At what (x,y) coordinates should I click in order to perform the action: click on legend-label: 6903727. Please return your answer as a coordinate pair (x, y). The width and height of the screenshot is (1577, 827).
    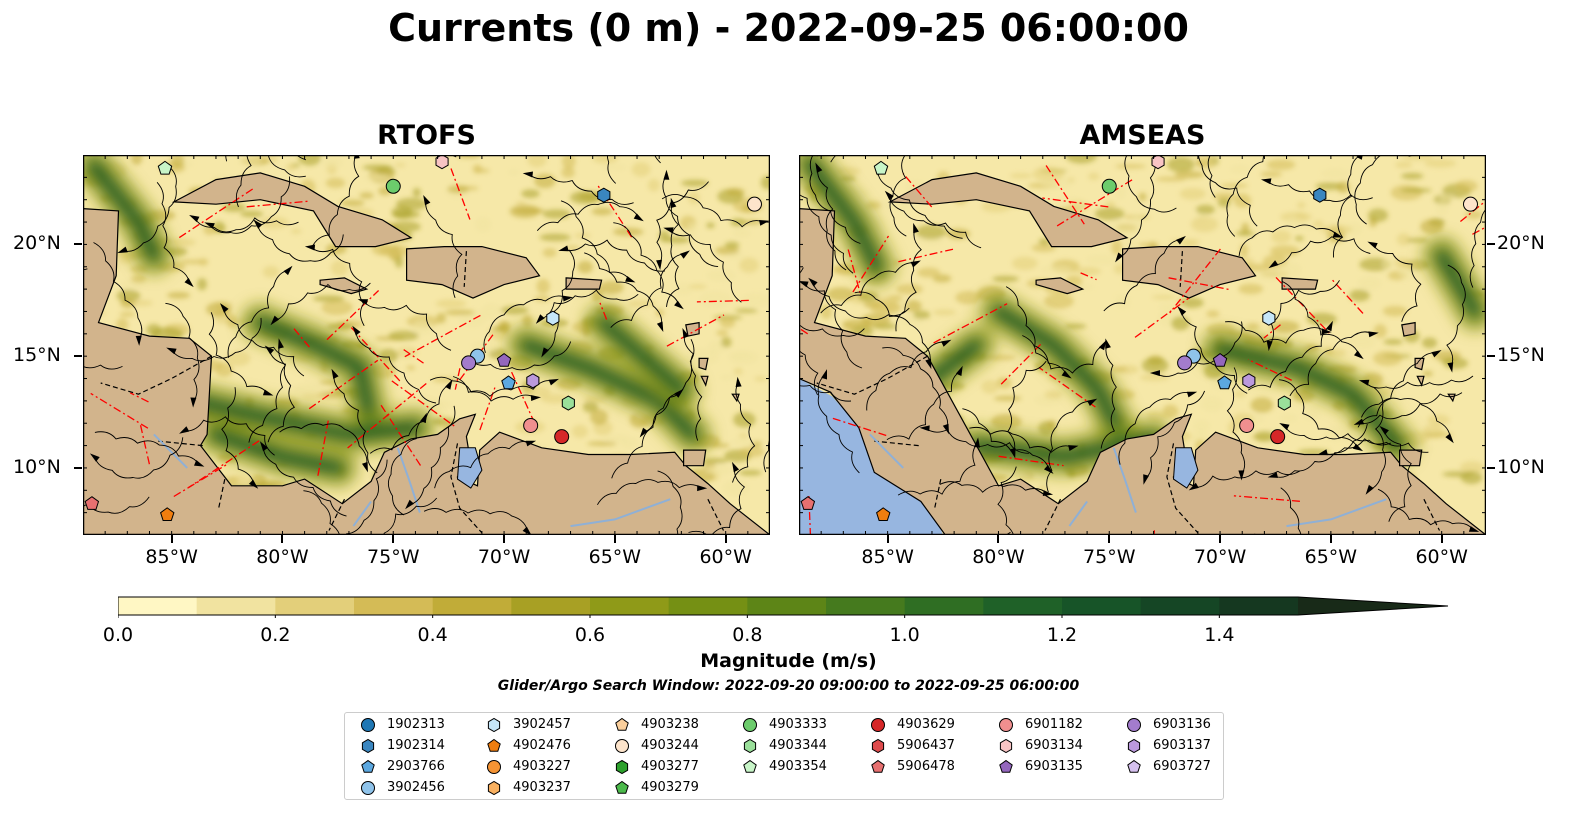
    Looking at the image, I should click on (1182, 766).